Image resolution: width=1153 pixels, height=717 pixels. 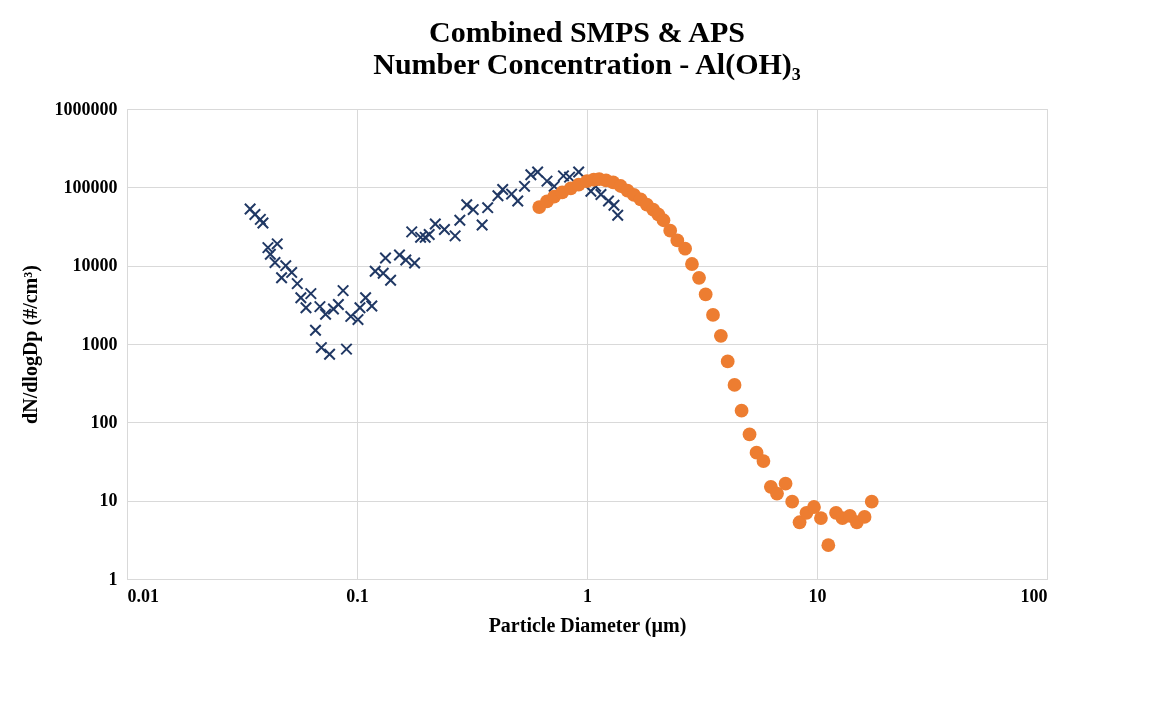 I want to click on y-tick-label: 100000, so click(x=90, y=186).